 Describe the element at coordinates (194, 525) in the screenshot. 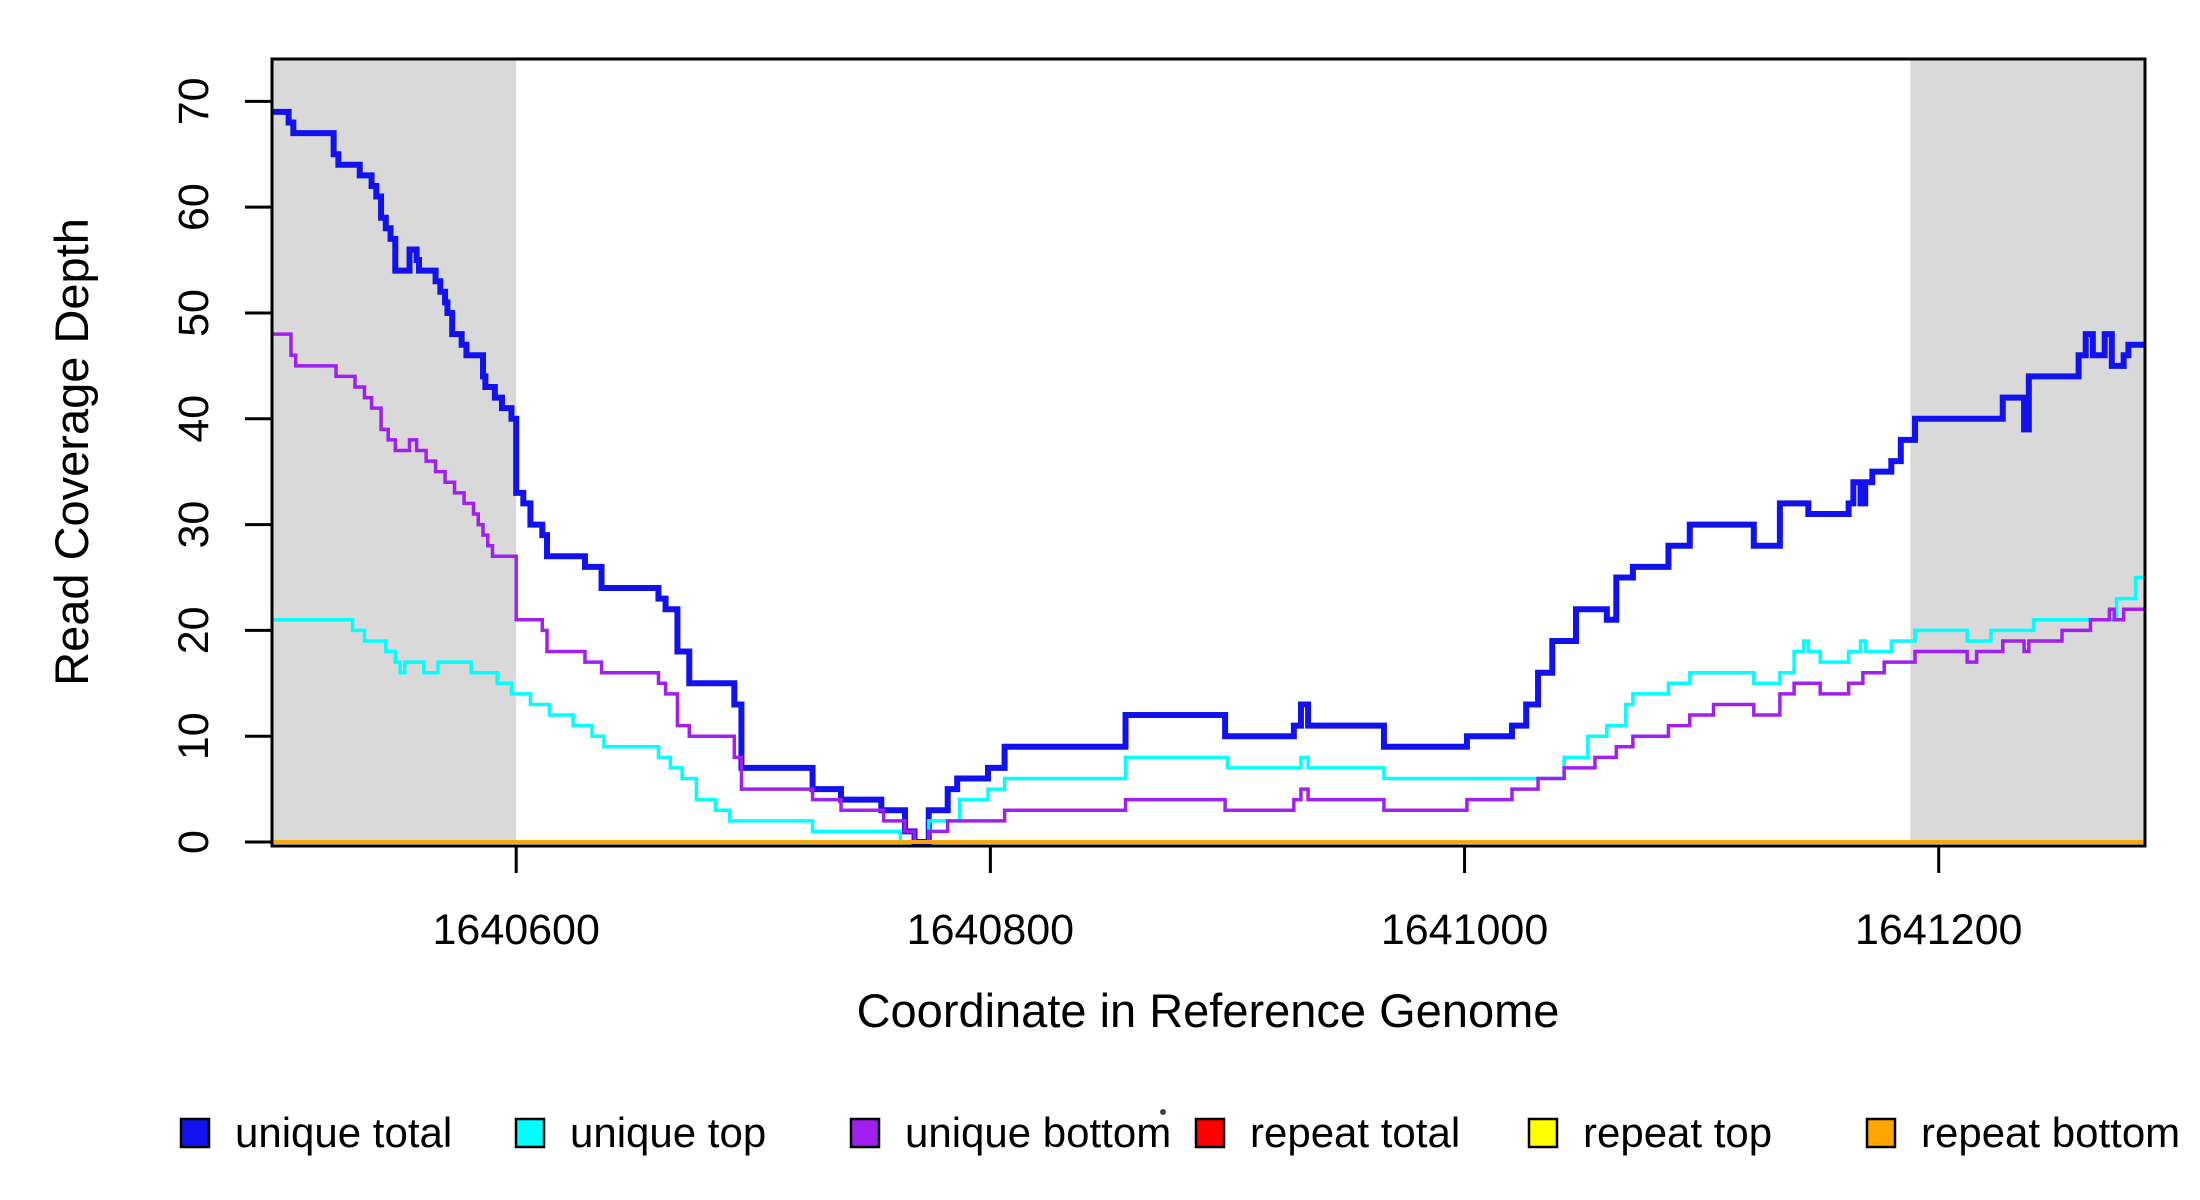

I see `y-tick-label-30: 30` at that location.